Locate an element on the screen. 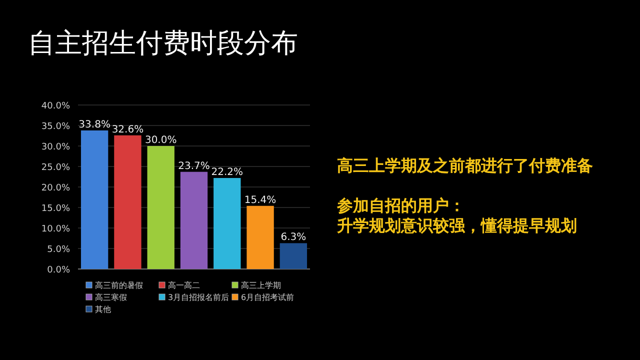 Image resolution: width=640 pixels, height=360 pixels. legend-label: 其他 is located at coordinates (103, 309).